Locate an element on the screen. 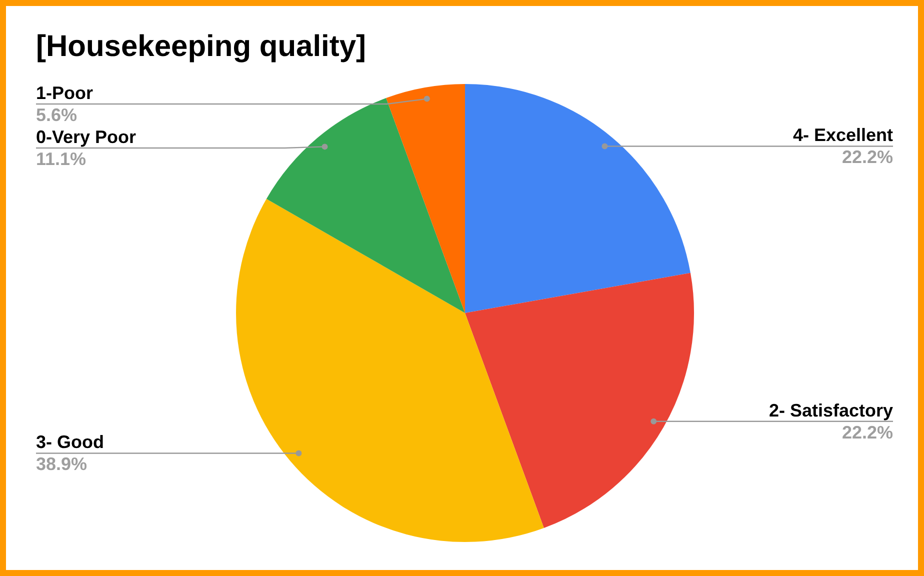 This screenshot has width=924, height=576. slice-label: 3- Good is located at coordinates (70, 442).